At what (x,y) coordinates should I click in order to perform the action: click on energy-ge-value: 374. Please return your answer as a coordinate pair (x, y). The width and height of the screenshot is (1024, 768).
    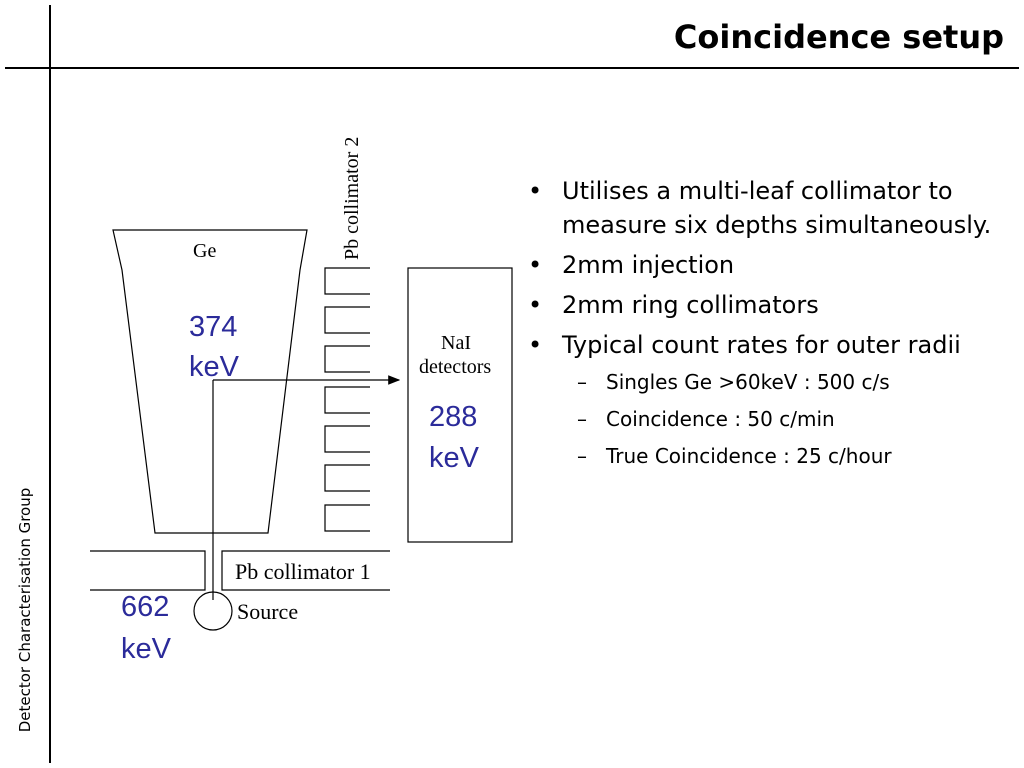
    Looking at the image, I should click on (213, 327).